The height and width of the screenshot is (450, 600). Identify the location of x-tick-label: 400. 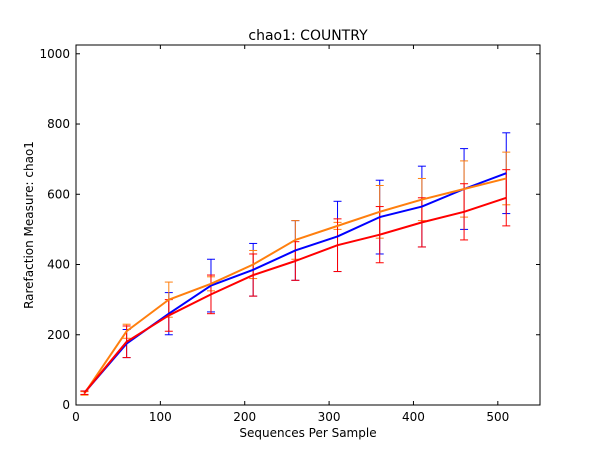
(413, 417).